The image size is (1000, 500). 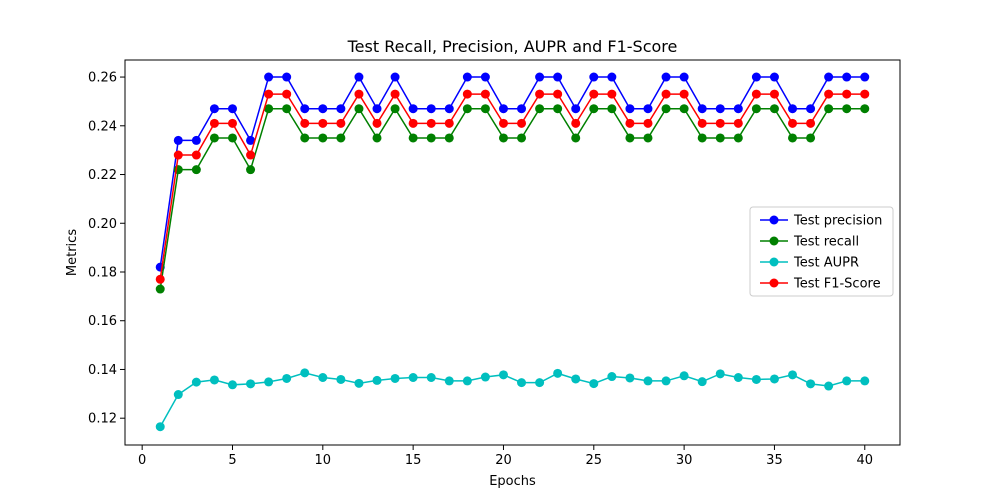 I want to click on y-tick-label: 0.16, so click(x=102, y=321).